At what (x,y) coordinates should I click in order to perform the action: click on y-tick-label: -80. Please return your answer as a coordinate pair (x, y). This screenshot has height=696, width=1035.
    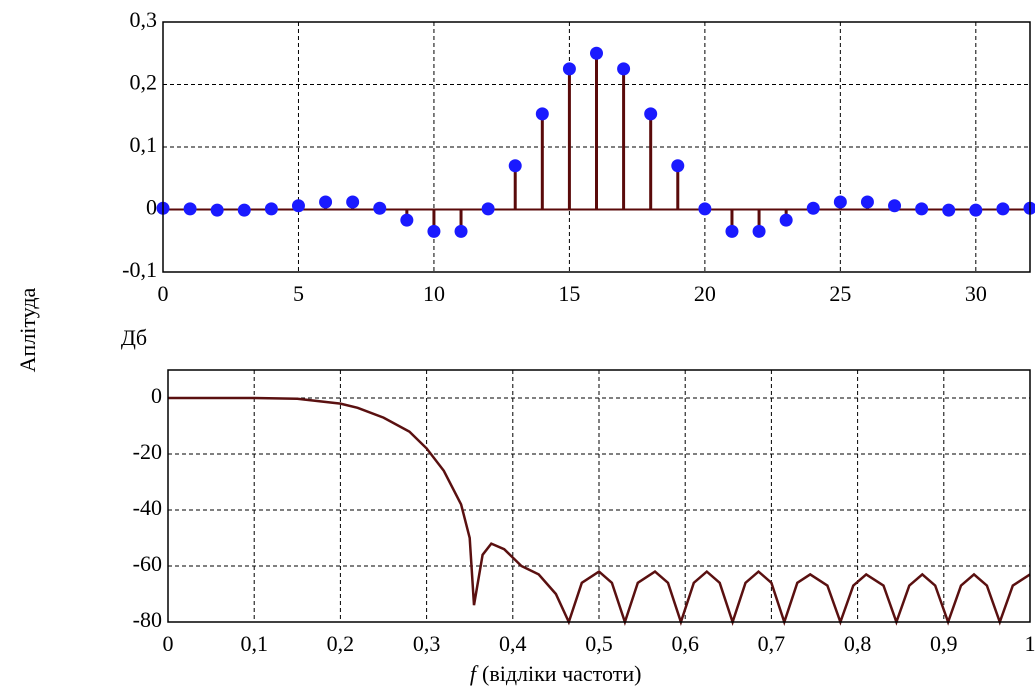
    Looking at the image, I should click on (147, 619).